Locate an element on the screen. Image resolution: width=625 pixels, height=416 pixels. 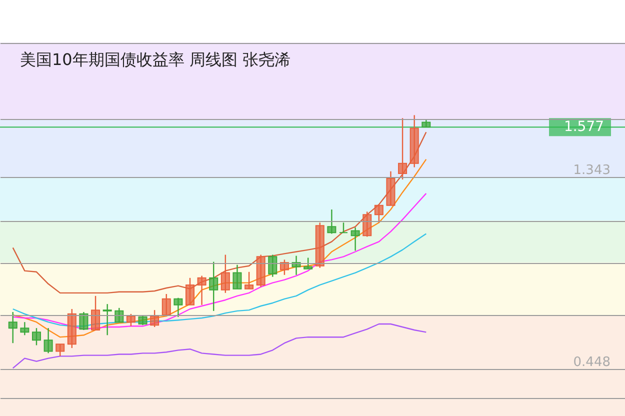
y-tick-label: 0.448 is located at coordinates (591, 362).